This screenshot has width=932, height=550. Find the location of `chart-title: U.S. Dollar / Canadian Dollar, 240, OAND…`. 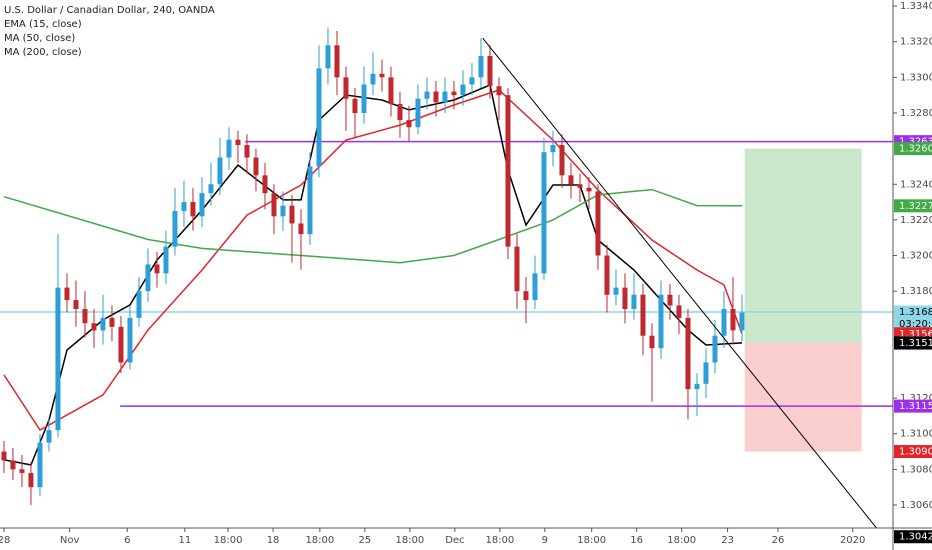

chart-title: U.S. Dollar / Canadian Dollar, 240, OAND… is located at coordinates (109, 10).